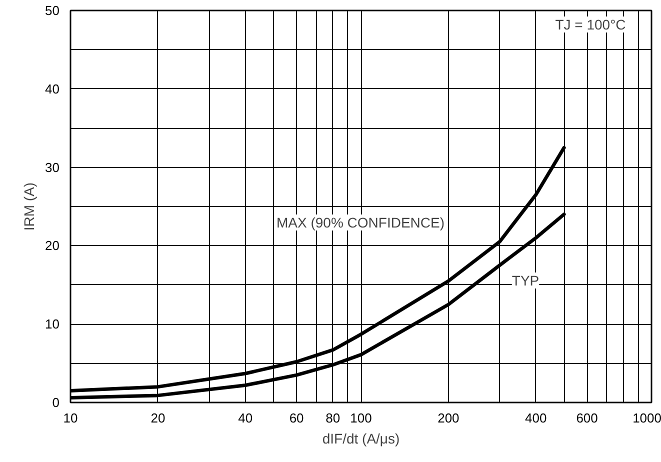 Image resolution: width=661 pixels, height=462 pixels. Describe the element at coordinates (52, 324) in the screenshot. I see `y-tick-label: 10` at that location.